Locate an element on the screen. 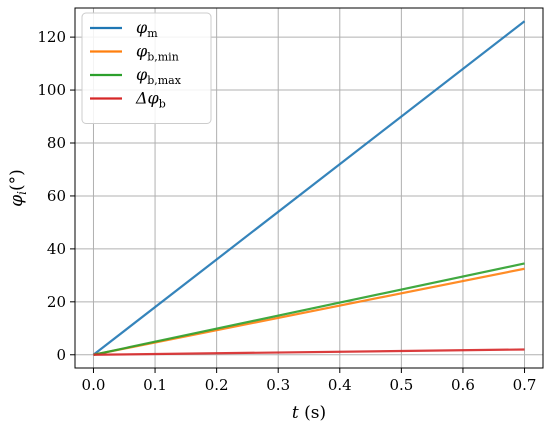 The width and height of the screenshot is (550, 425). y-axis-label-var: φ is located at coordinates (17, 201).